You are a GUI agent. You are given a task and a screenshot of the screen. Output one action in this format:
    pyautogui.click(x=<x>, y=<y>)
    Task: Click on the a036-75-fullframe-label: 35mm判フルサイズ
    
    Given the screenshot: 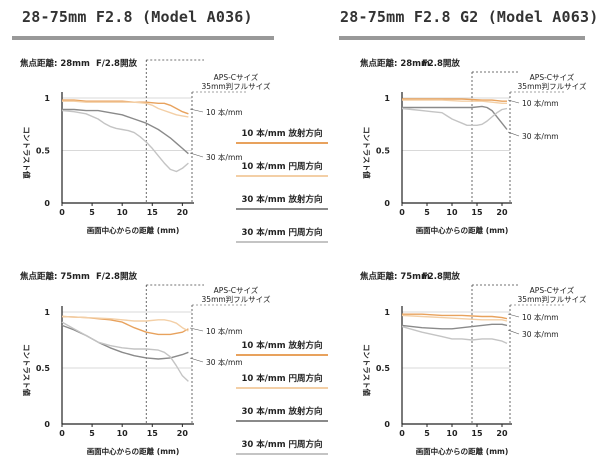 What is the action you would take?
    pyautogui.click(x=236, y=299)
    